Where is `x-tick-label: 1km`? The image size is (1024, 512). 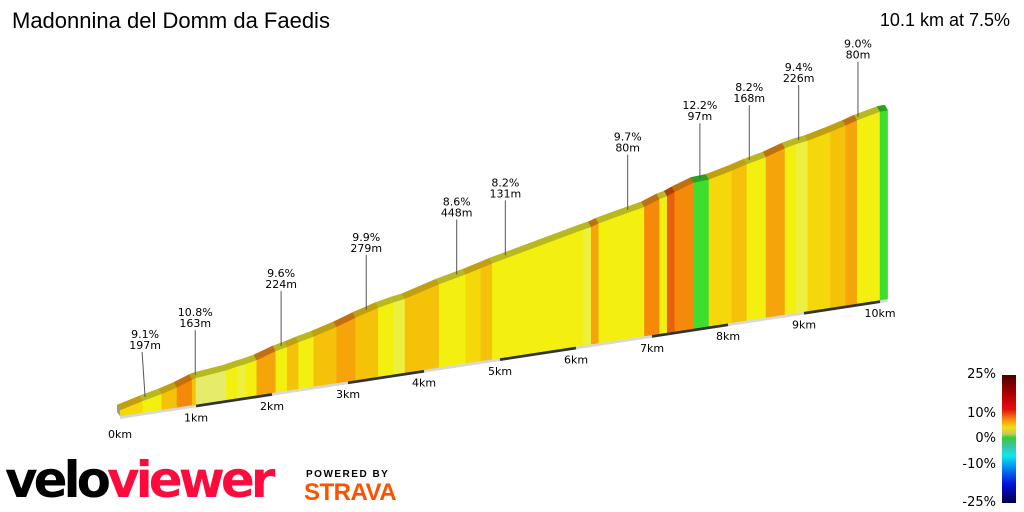
x-tick-label: 1km is located at coordinates (196, 417).